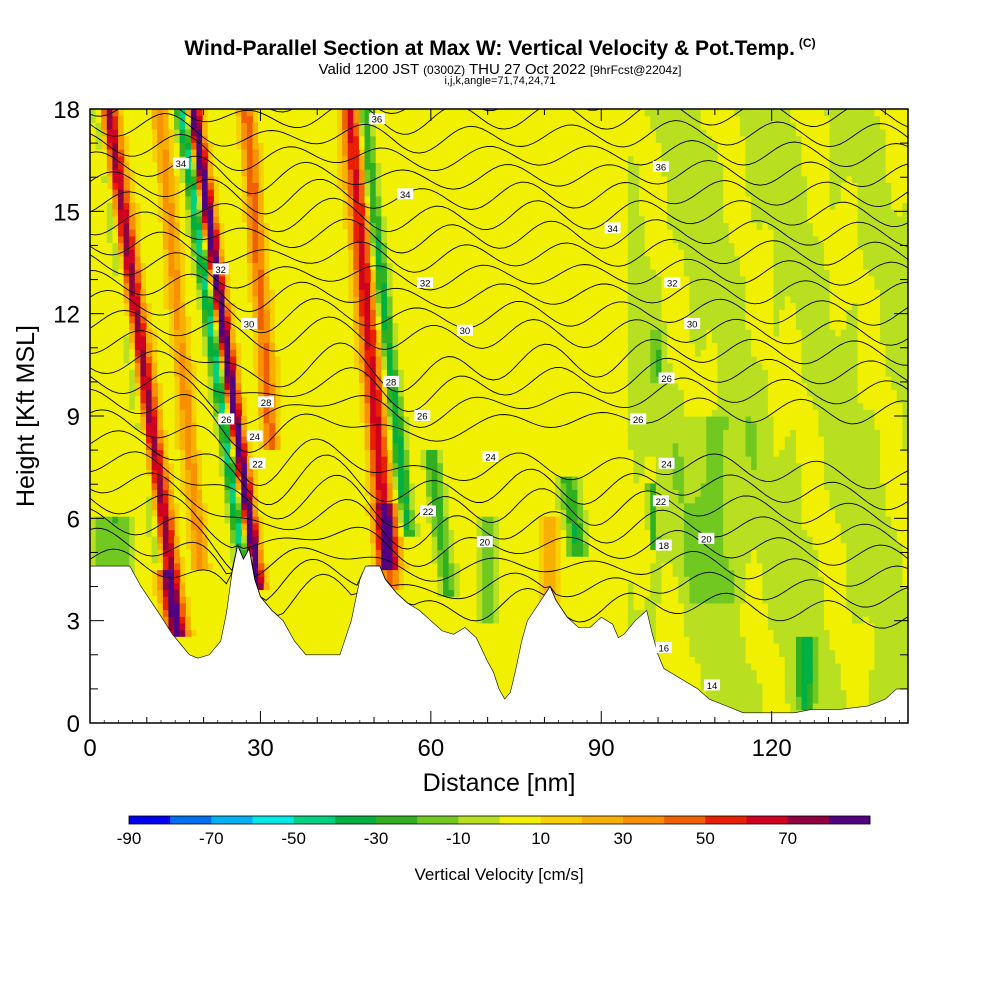 The width and height of the screenshot is (1000, 1000). What do you see at coordinates (66, 110) in the screenshot?
I see `y-tick-label: 18` at bounding box center [66, 110].